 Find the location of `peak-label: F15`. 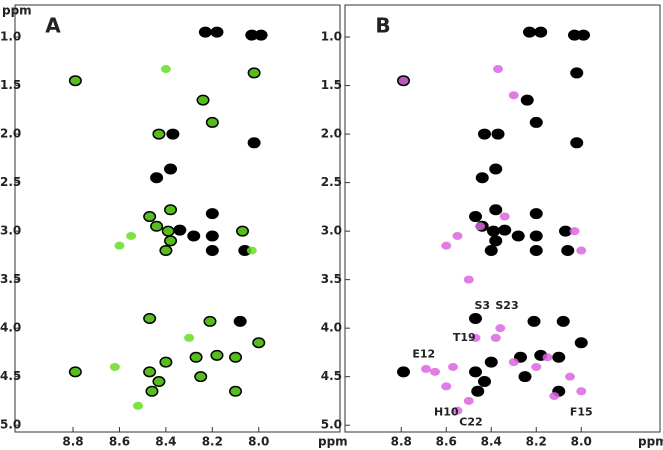

peak-label: F15 is located at coordinates (581, 412).